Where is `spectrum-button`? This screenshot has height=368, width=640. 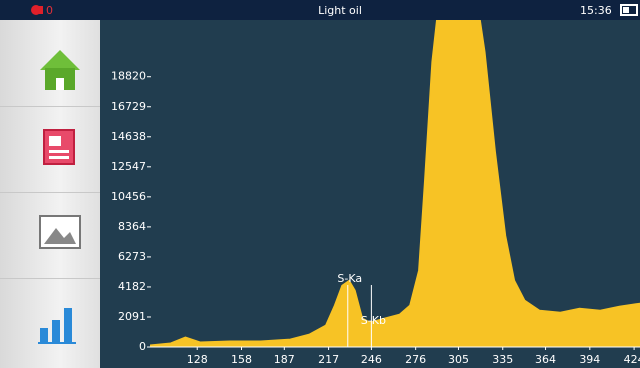
spectrum-button is located at coordinates (50, 321).